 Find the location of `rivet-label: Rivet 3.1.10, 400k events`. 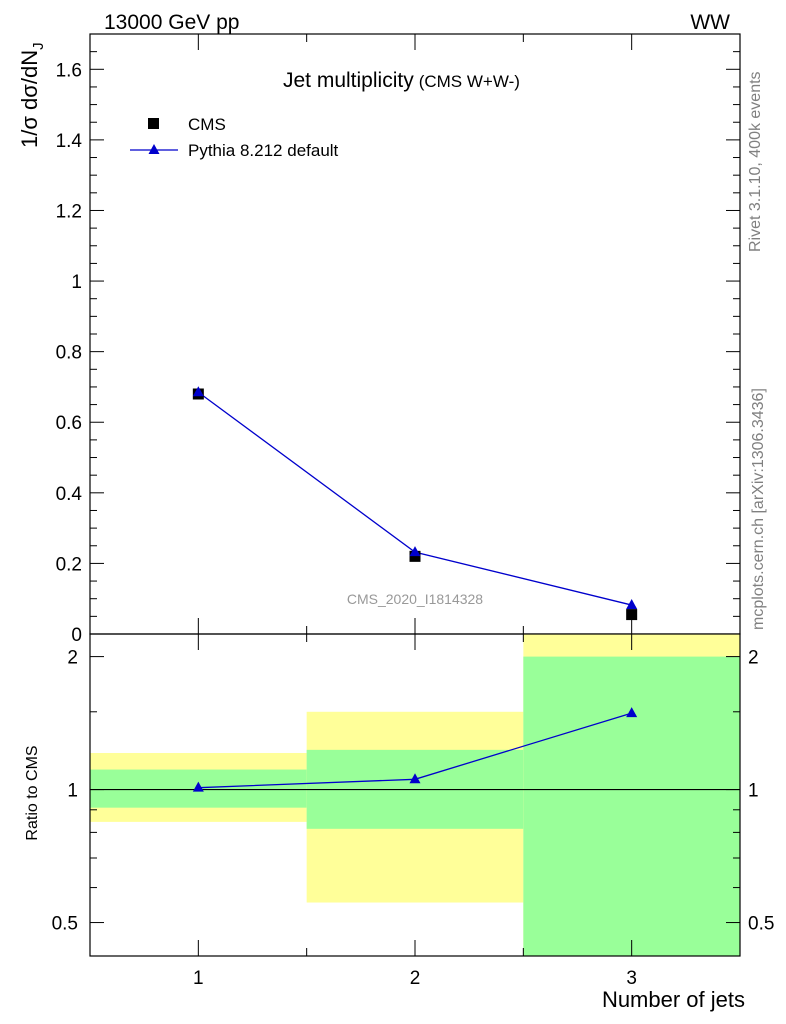

rivet-label: Rivet 3.1.10, 400k events is located at coordinates (755, 161).